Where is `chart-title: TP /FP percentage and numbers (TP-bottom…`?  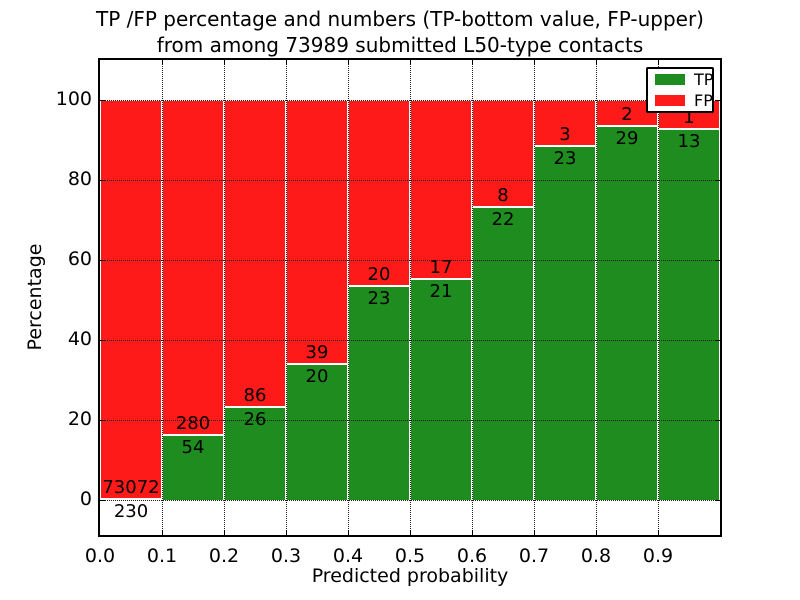 chart-title: TP /FP percentage and numbers (TP-bottom… is located at coordinates (400, 32).